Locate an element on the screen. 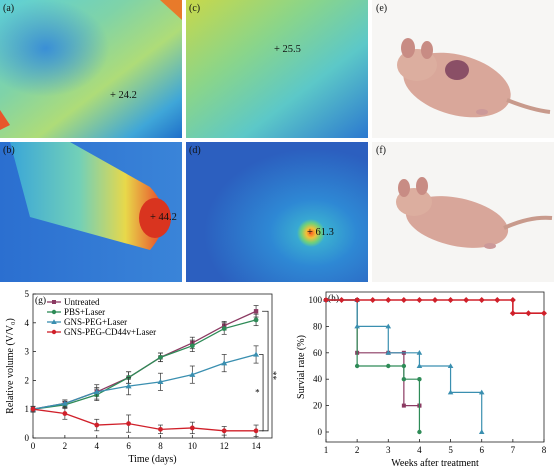  significance-label: * is located at coordinates (257, 393).